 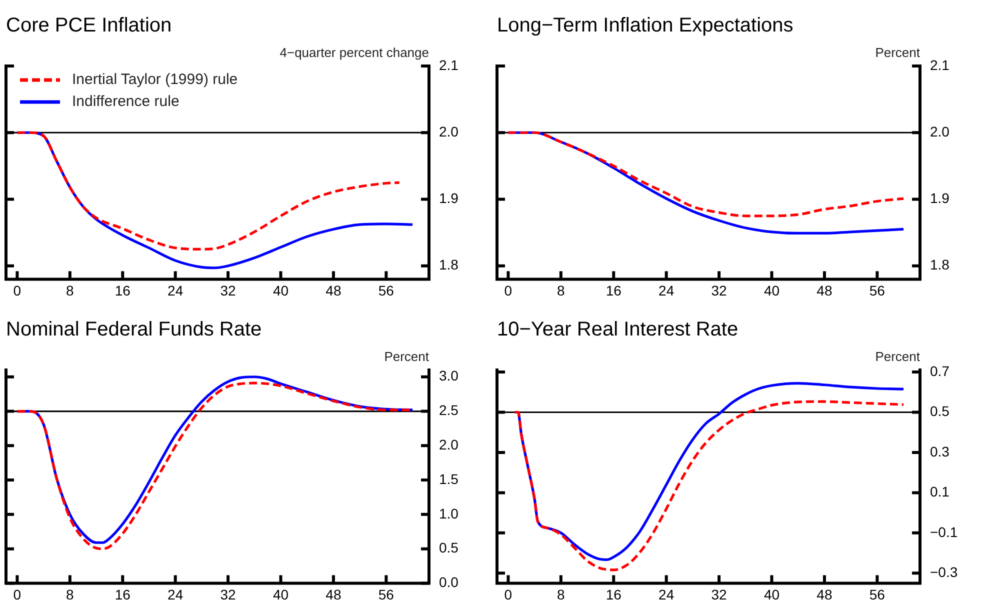 What do you see at coordinates (126, 101) in the screenshot?
I see `legend-label: Indifference rule` at bounding box center [126, 101].